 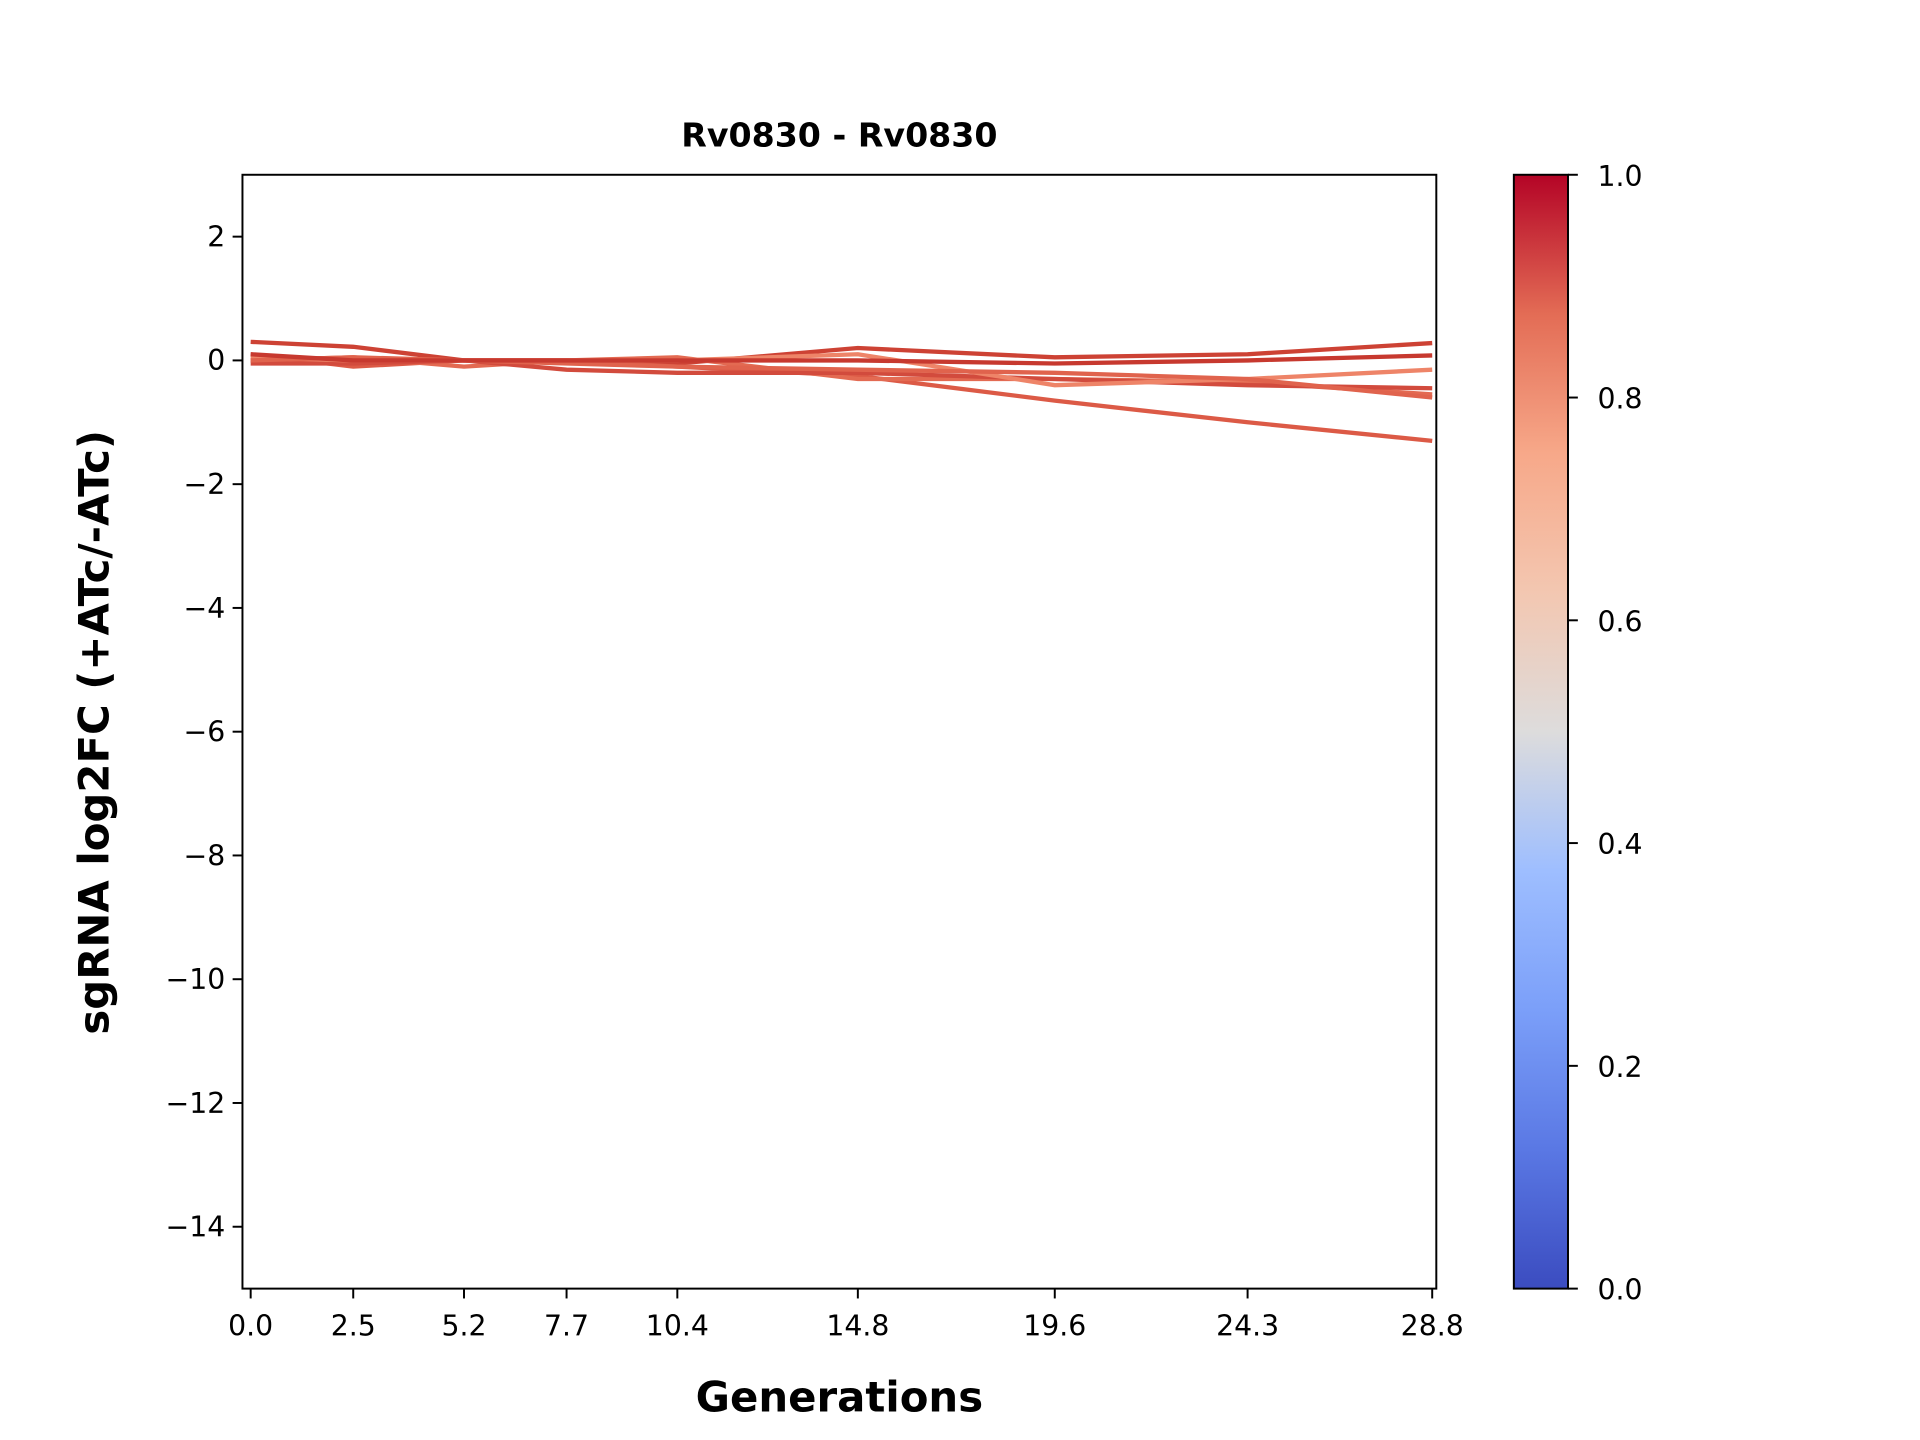 I want to click on x-tick-label: 0.0, so click(x=250, y=1325).